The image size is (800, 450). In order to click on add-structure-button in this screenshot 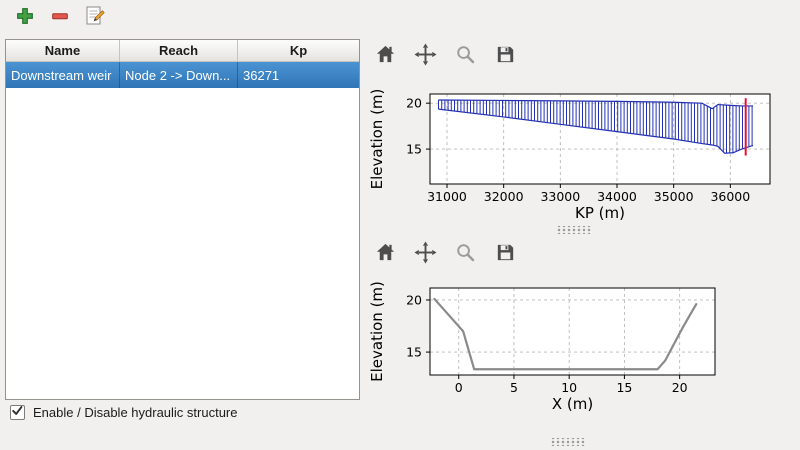, I will do `click(25, 18)`.